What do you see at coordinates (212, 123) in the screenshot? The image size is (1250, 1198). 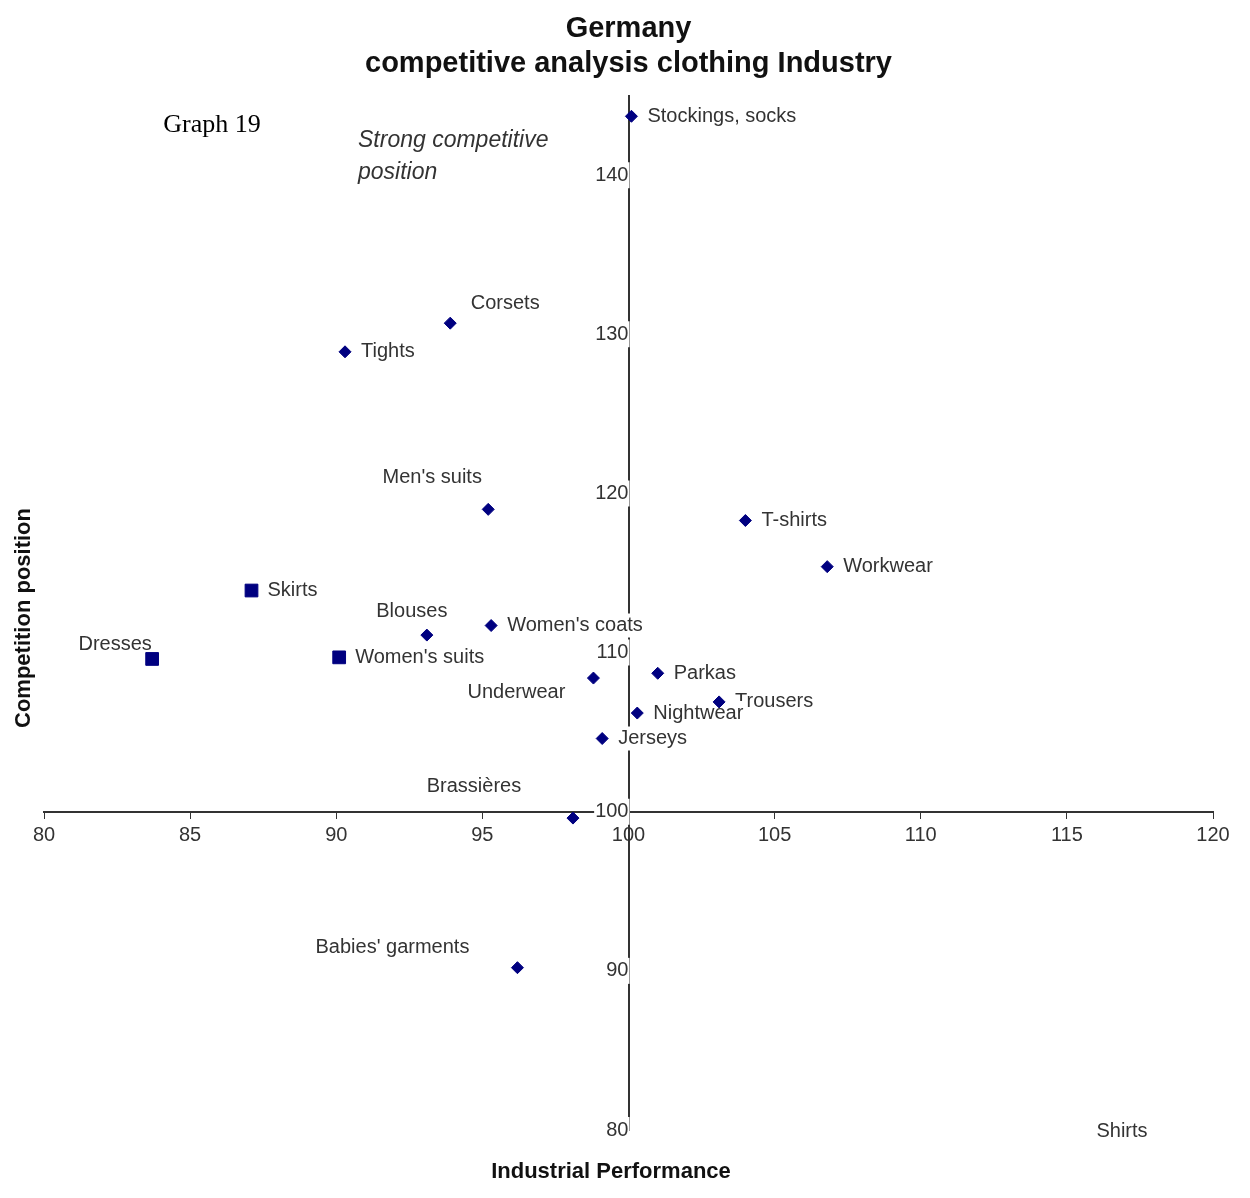 I see `annotation: Graph 19` at bounding box center [212, 123].